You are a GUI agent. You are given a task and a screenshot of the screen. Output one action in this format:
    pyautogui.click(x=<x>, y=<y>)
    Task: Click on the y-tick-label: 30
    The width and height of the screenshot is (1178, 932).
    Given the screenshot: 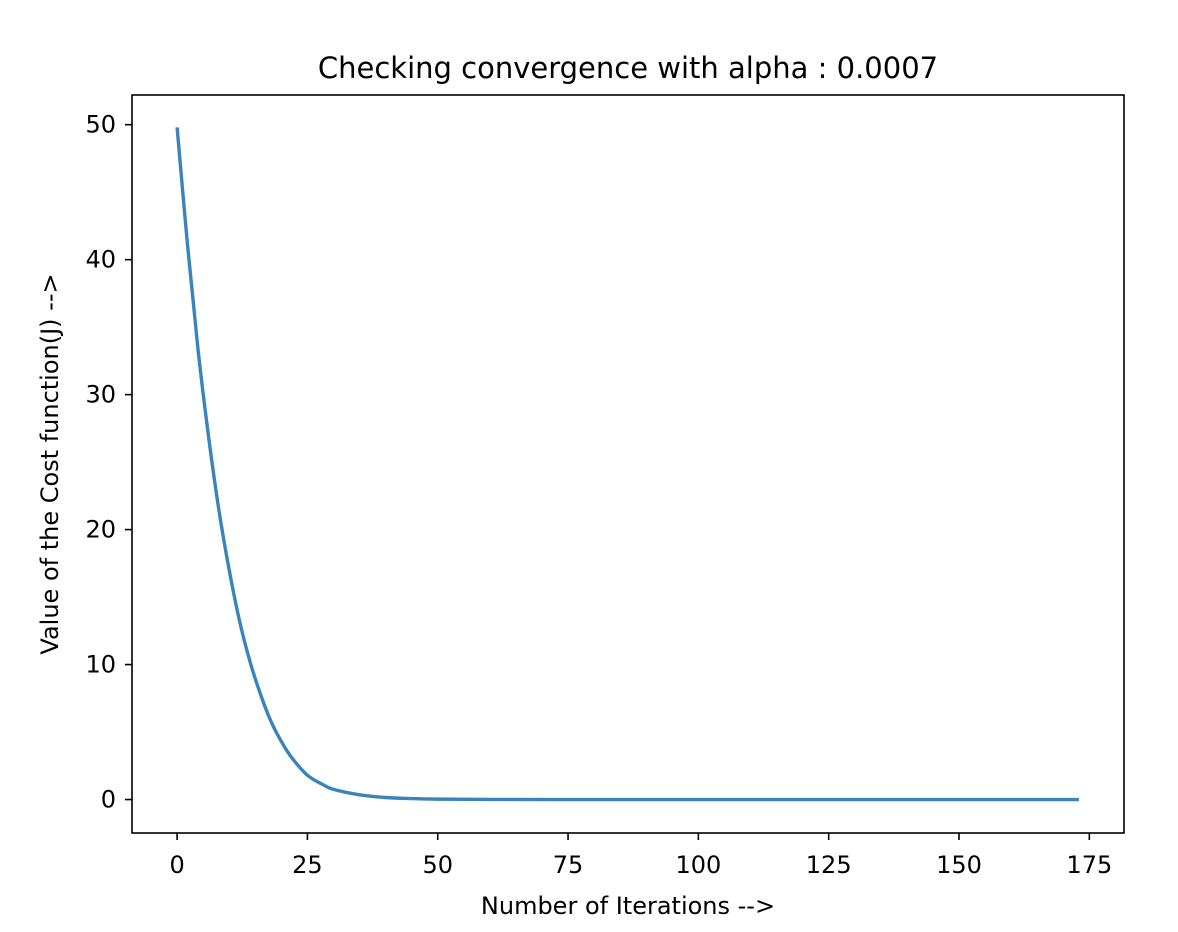 What is the action you would take?
    pyautogui.click(x=100, y=395)
    